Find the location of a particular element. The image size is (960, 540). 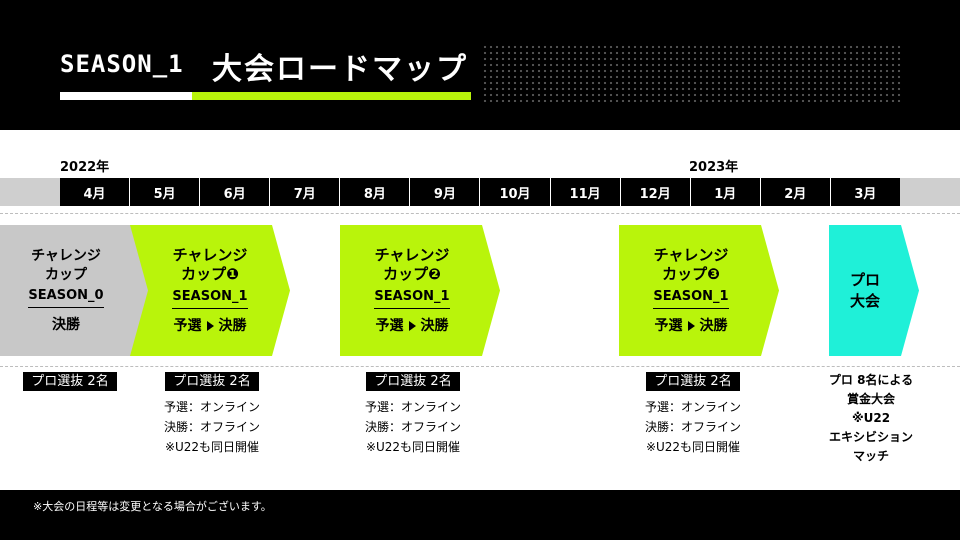

event-details-4: プロ 8名による 賞金大会 ※U22 エキシビション マッチ is located at coordinates (871, 418).